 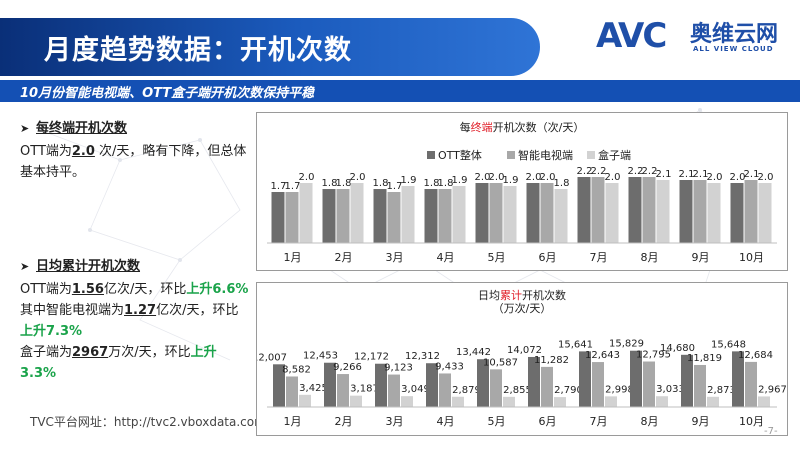 I want to click on x-tick-label: 4月, so click(x=446, y=421).